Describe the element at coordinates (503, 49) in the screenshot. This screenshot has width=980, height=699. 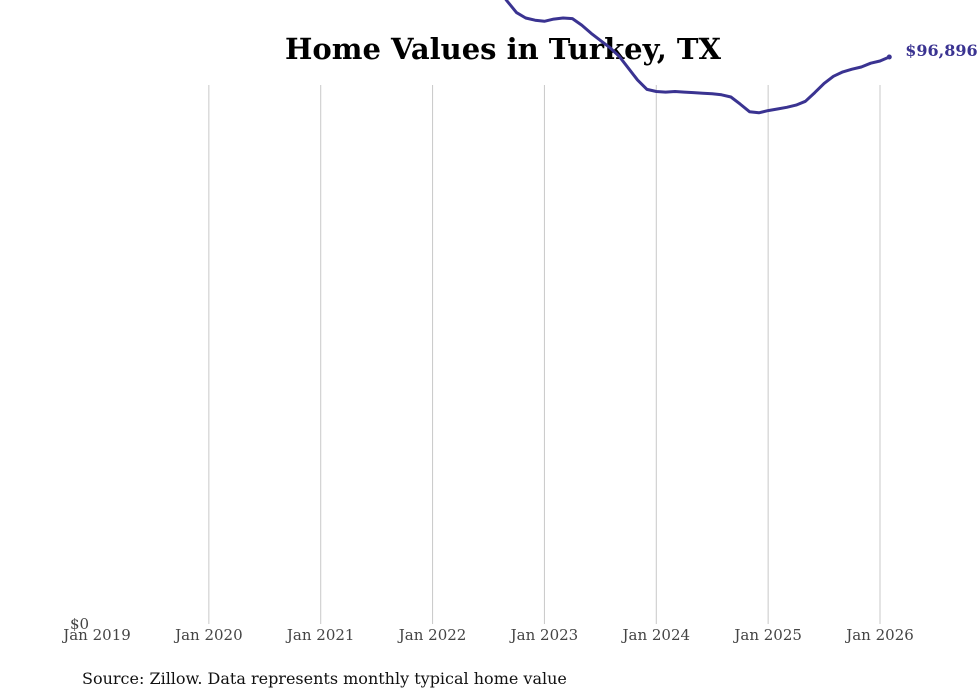
I see `chart-title: Home Values in Turkey, TX` at that location.